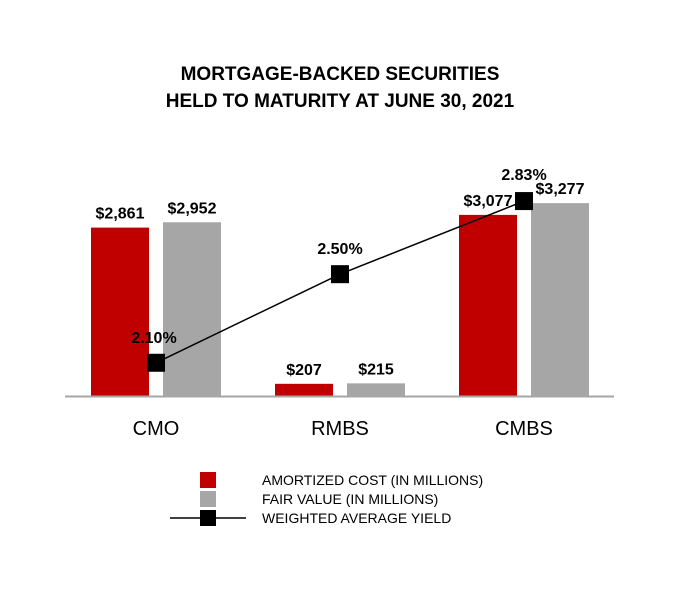  Describe the element at coordinates (304, 370) in the screenshot. I see `data-label-amortized-cost-rmbs: $207` at that location.